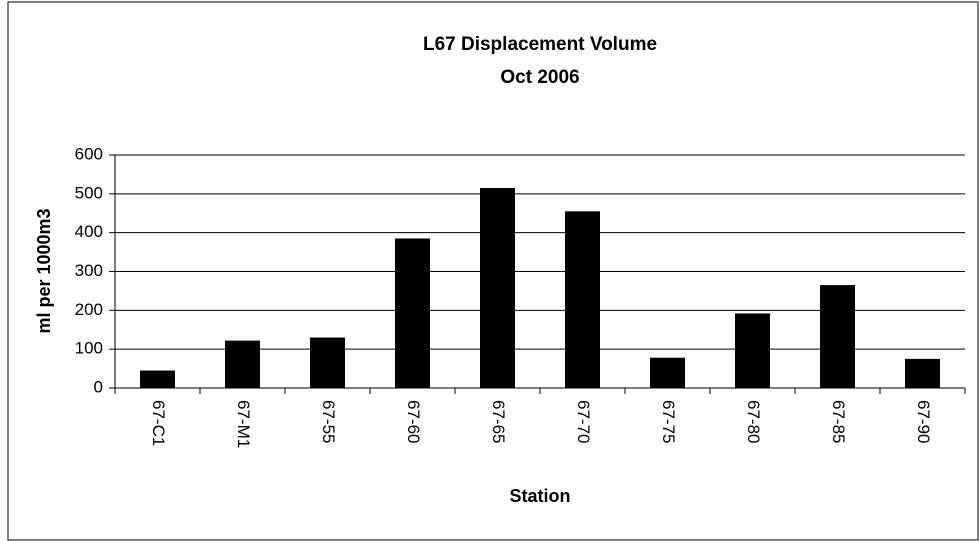 Image resolution: width=980 pixels, height=541 pixels. What do you see at coordinates (89, 309) in the screenshot?
I see `y-tick-label: 200` at bounding box center [89, 309].